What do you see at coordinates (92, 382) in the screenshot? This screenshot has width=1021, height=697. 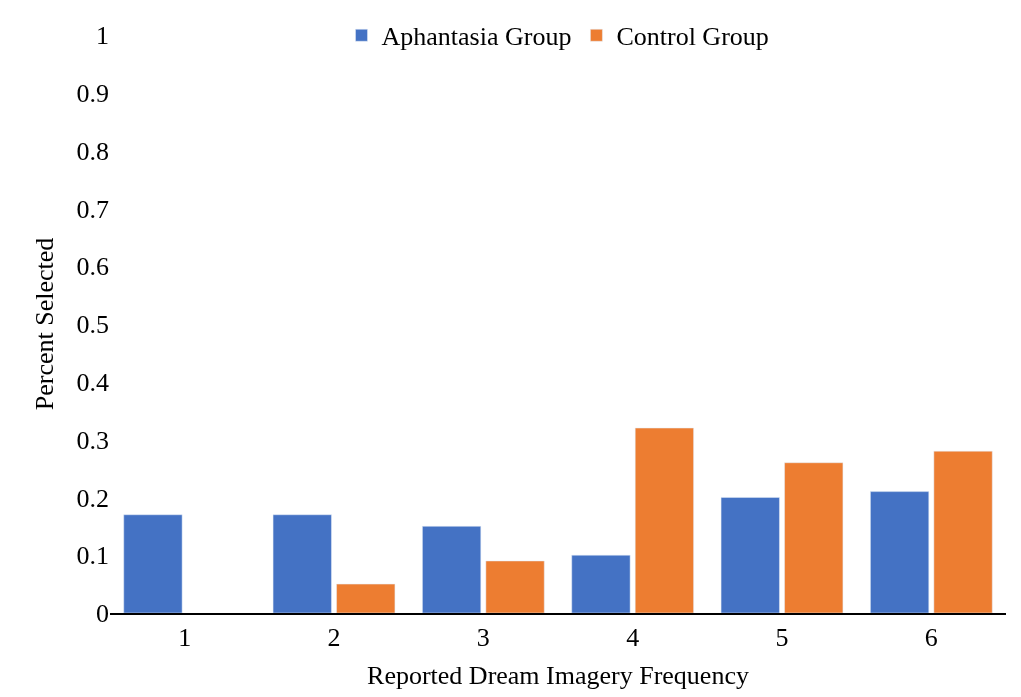 I see `y-tick-label: 0.4` at bounding box center [92, 382].